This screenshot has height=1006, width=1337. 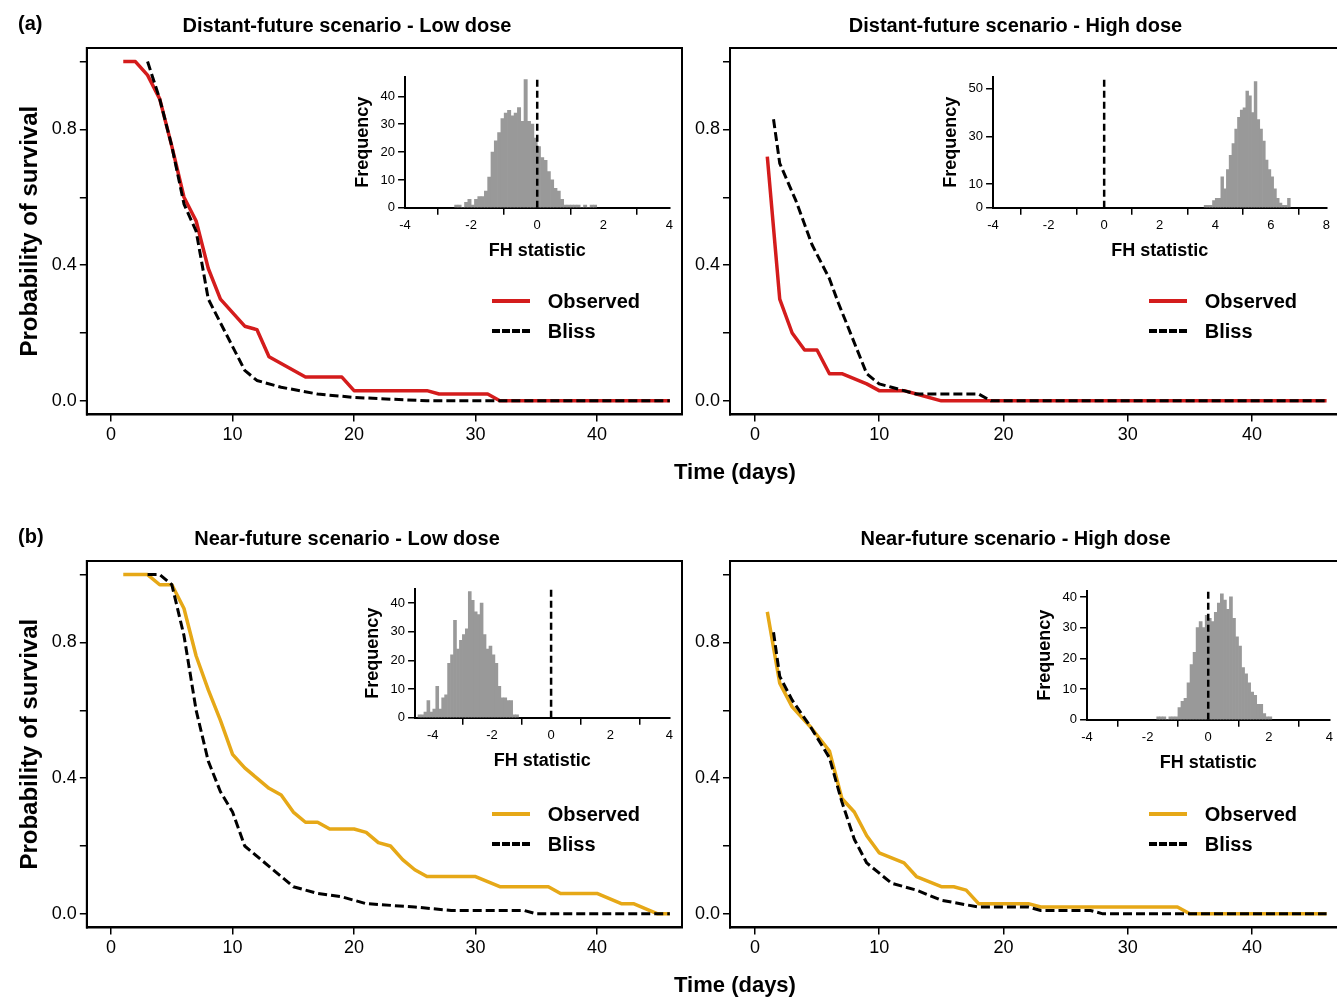 I want to click on chart-title: Near-future scenario - Low dose, so click(x=347, y=537).